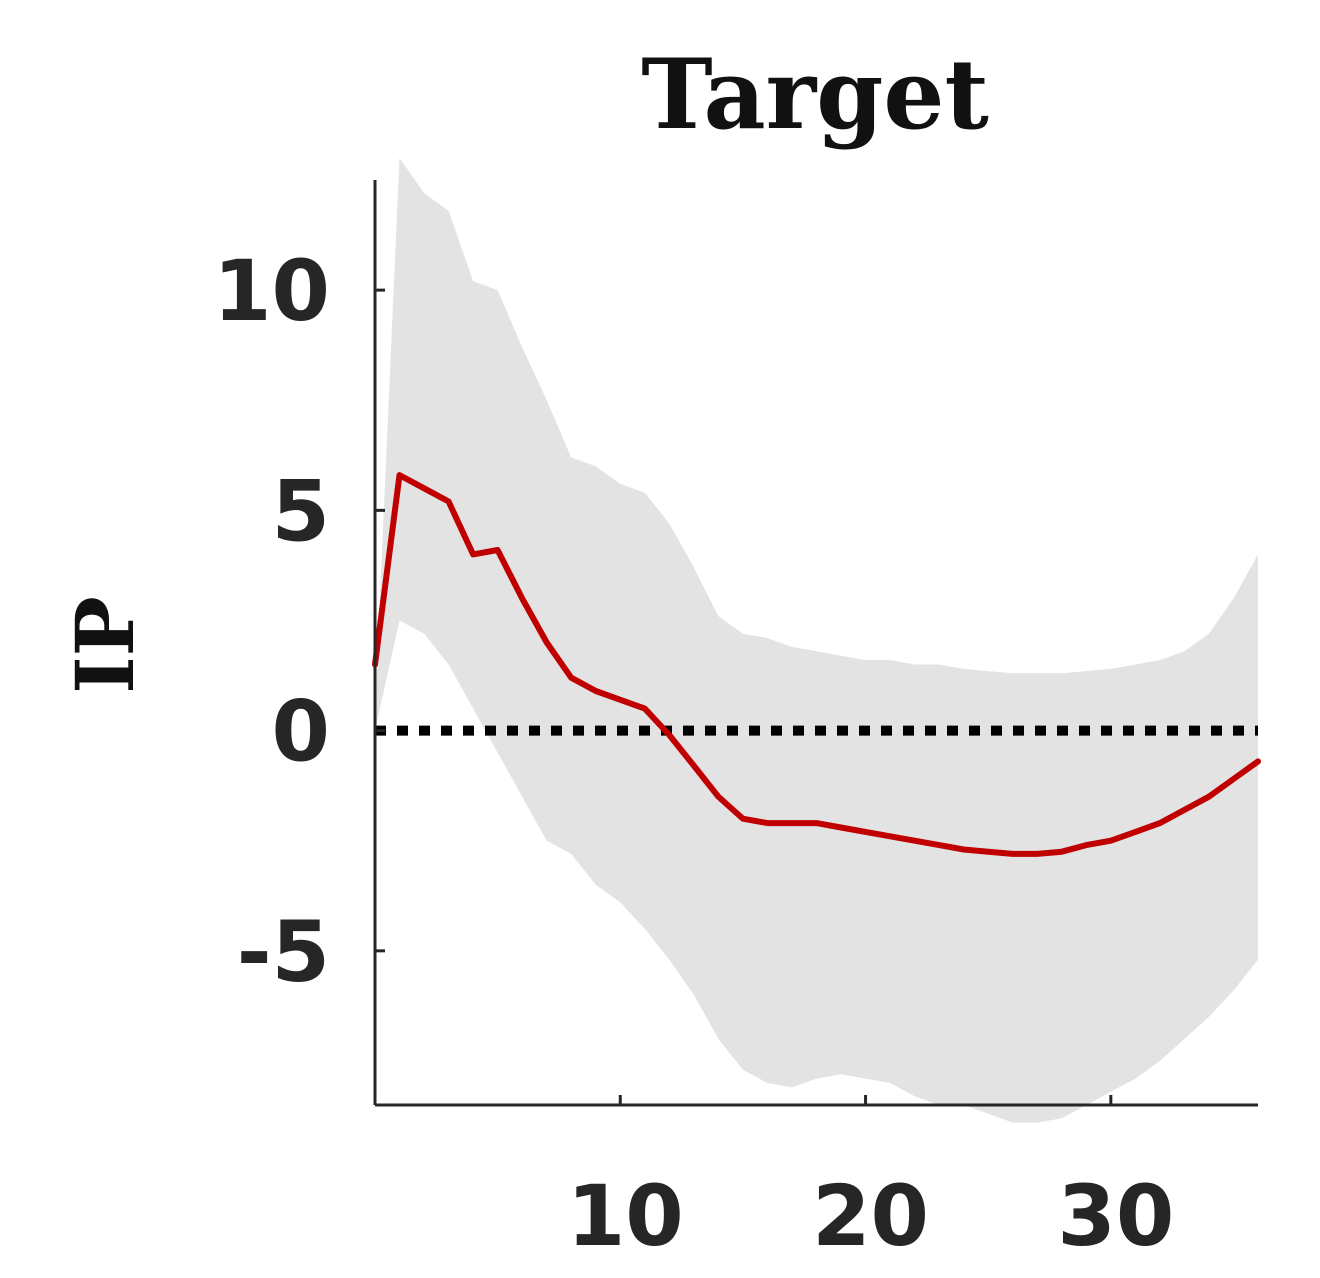 This screenshot has width=1320, height=1278. What do you see at coordinates (815, 94) in the screenshot?
I see `chart-title: Target` at bounding box center [815, 94].